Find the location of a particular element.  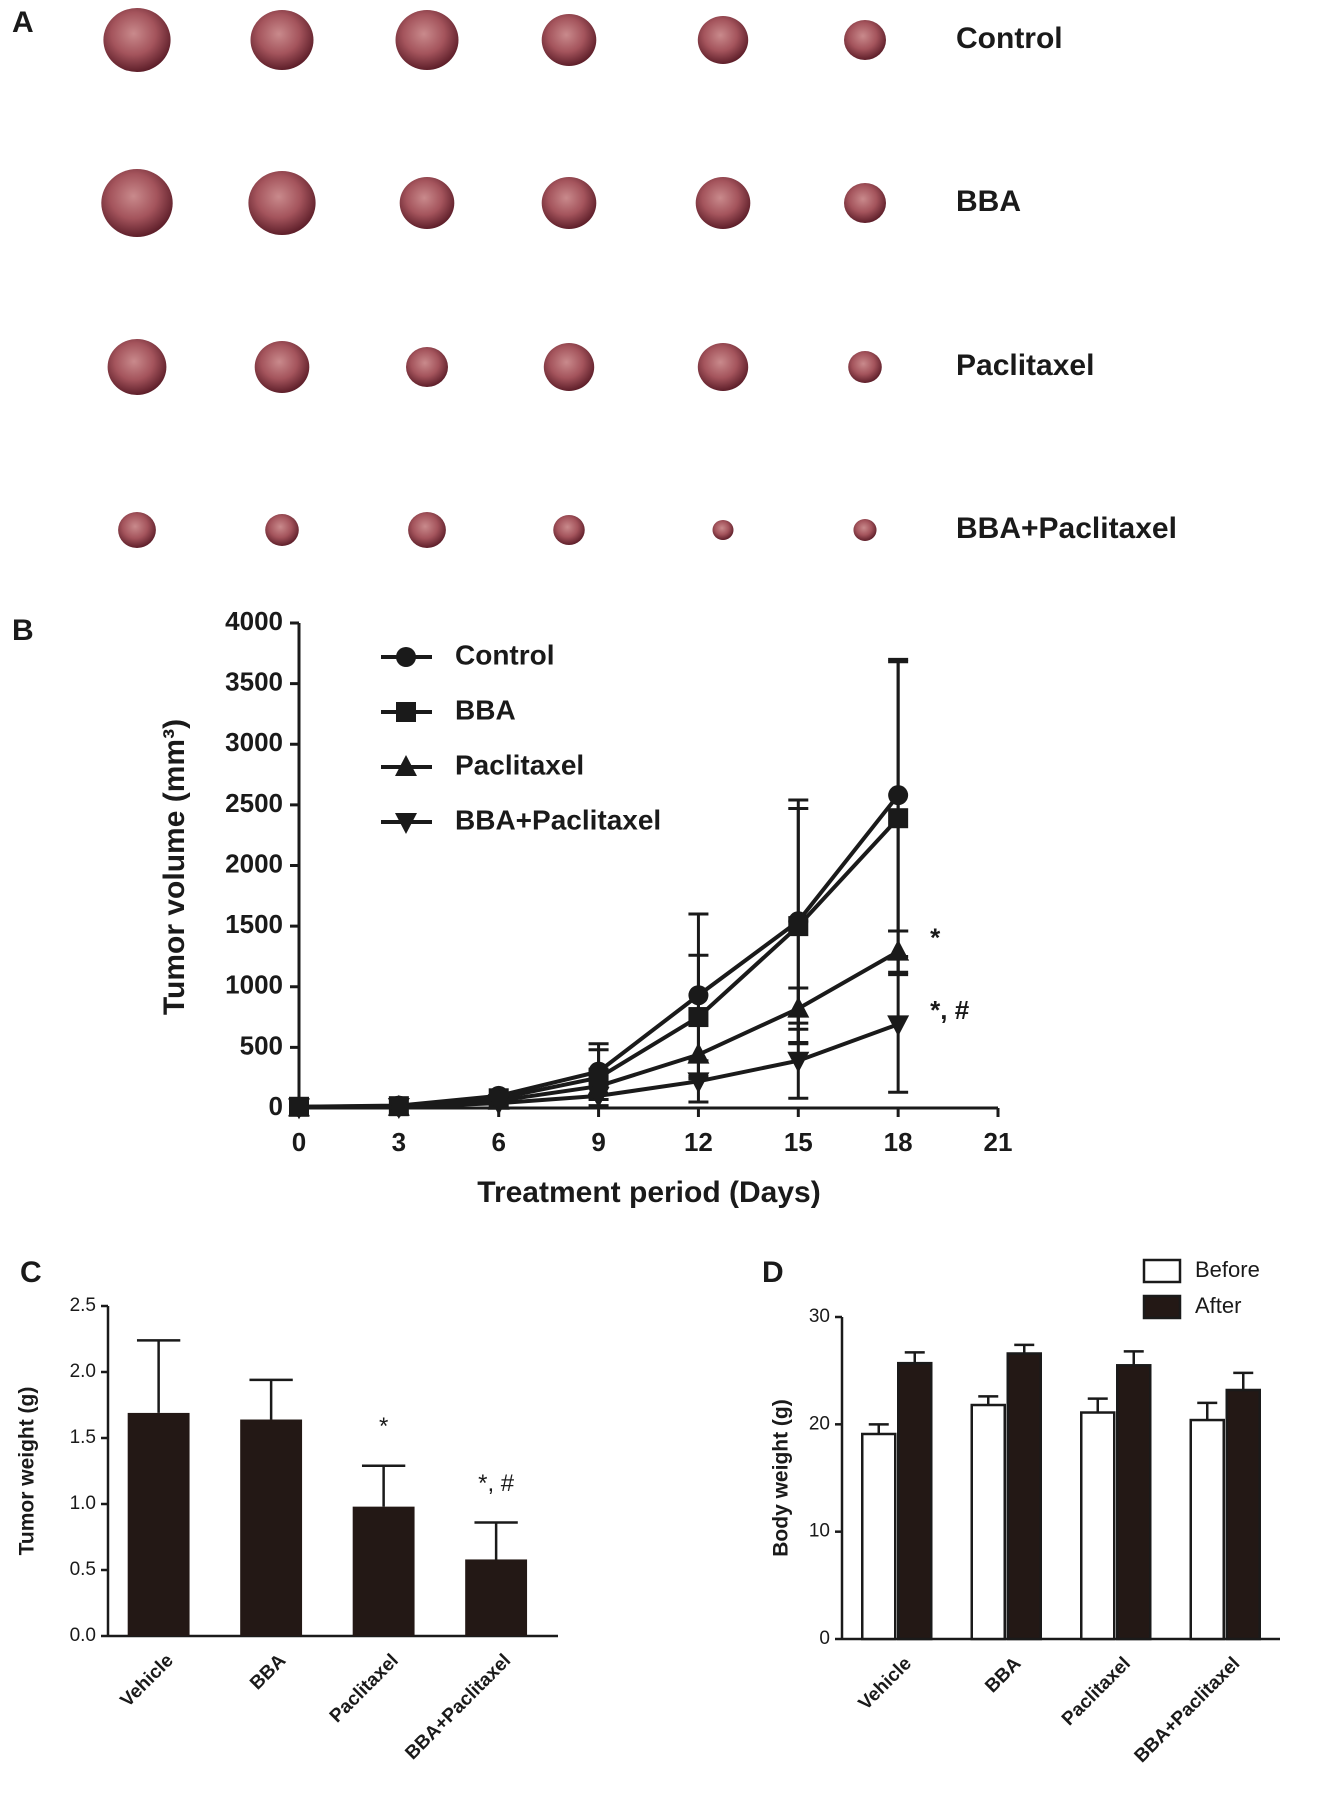

y-tick-label: 2500 is located at coordinates (254, 803).